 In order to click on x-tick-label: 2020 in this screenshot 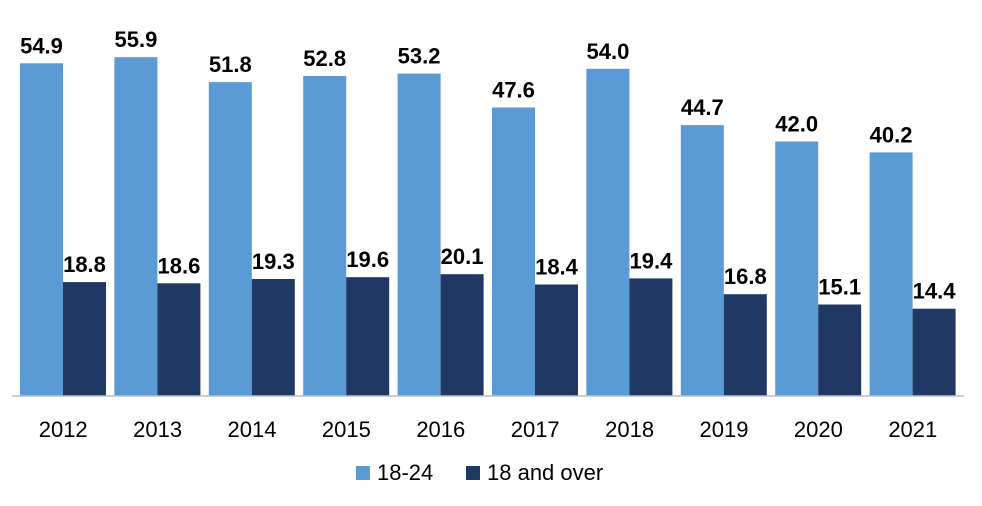, I will do `click(818, 429)`.